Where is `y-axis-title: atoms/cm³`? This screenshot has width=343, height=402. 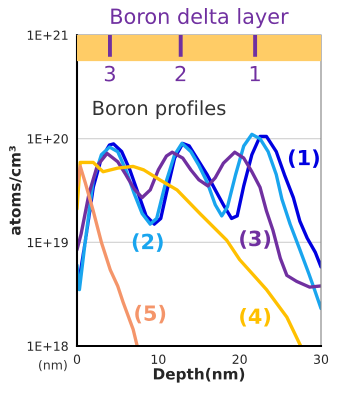
y-axis-title: atoms/cm³ is located at coordinates (15, 191).